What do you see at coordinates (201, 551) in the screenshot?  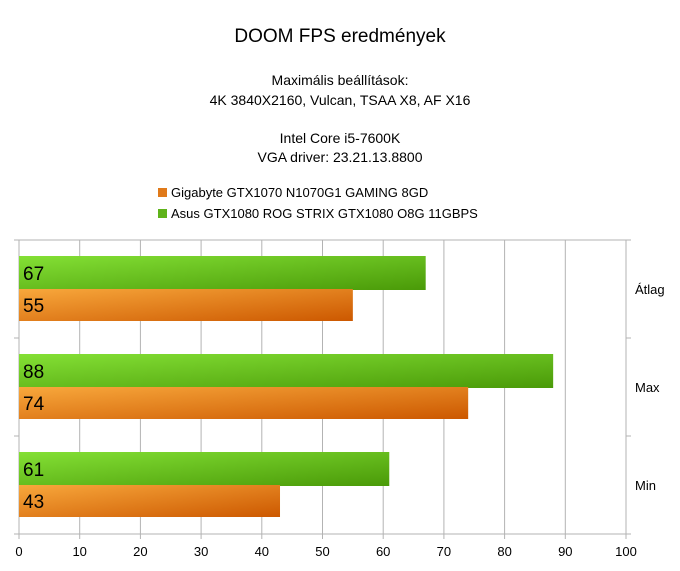 I see `x-tick-label: 30` at bounding box center [201, 551].